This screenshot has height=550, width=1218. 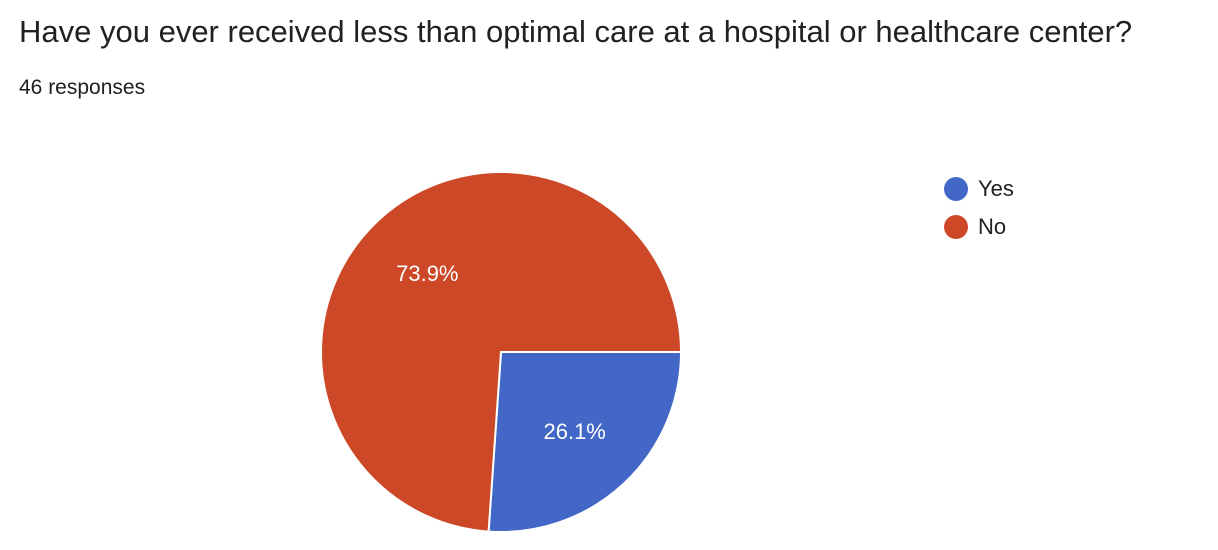 I want to click on legend: Yes No, so click(x=979, y=208).